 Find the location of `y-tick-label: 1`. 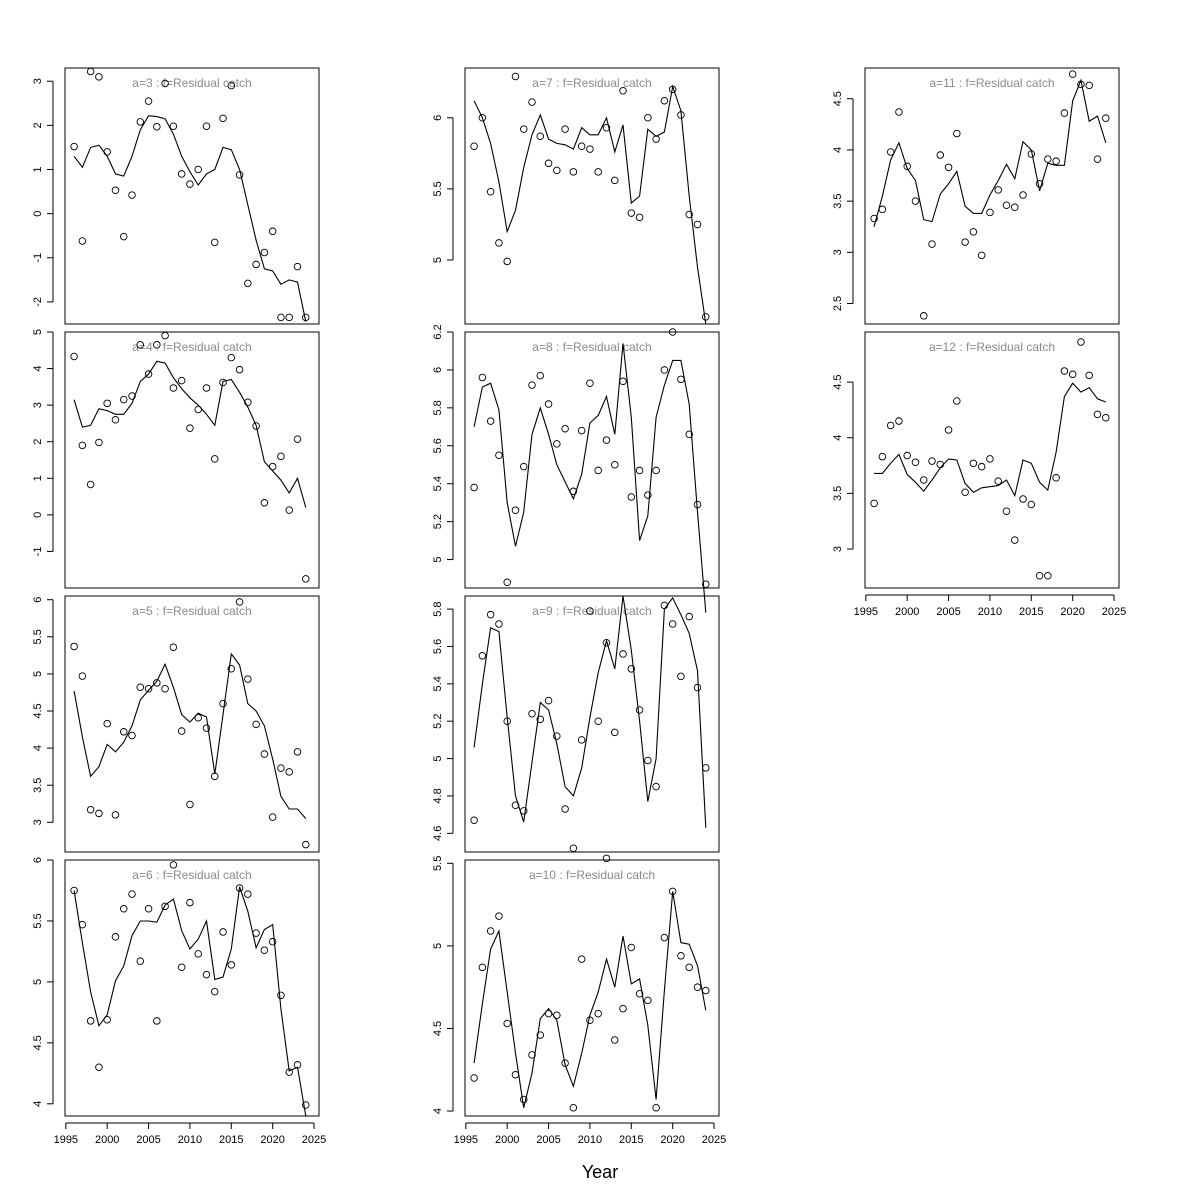

y-tick-label: 1 is located at coordinates (38, 169).